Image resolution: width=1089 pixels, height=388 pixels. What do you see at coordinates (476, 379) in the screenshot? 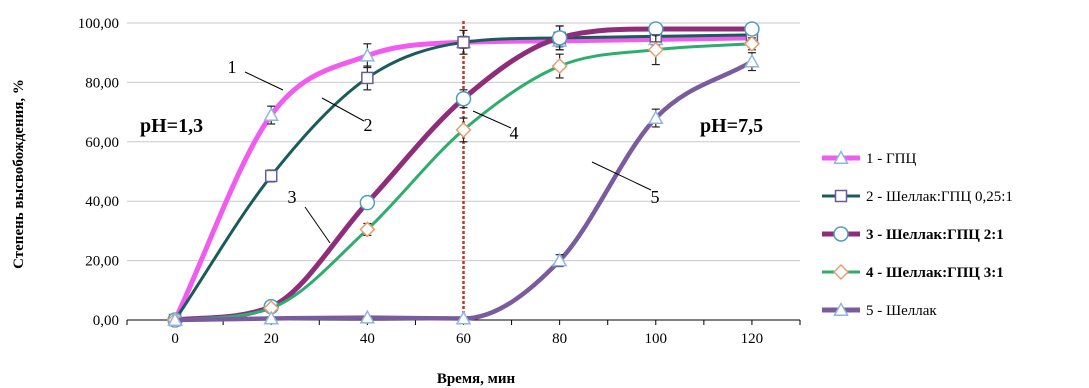
I see `x-axis-title: Время, мин` at bounding box center [476, 379].